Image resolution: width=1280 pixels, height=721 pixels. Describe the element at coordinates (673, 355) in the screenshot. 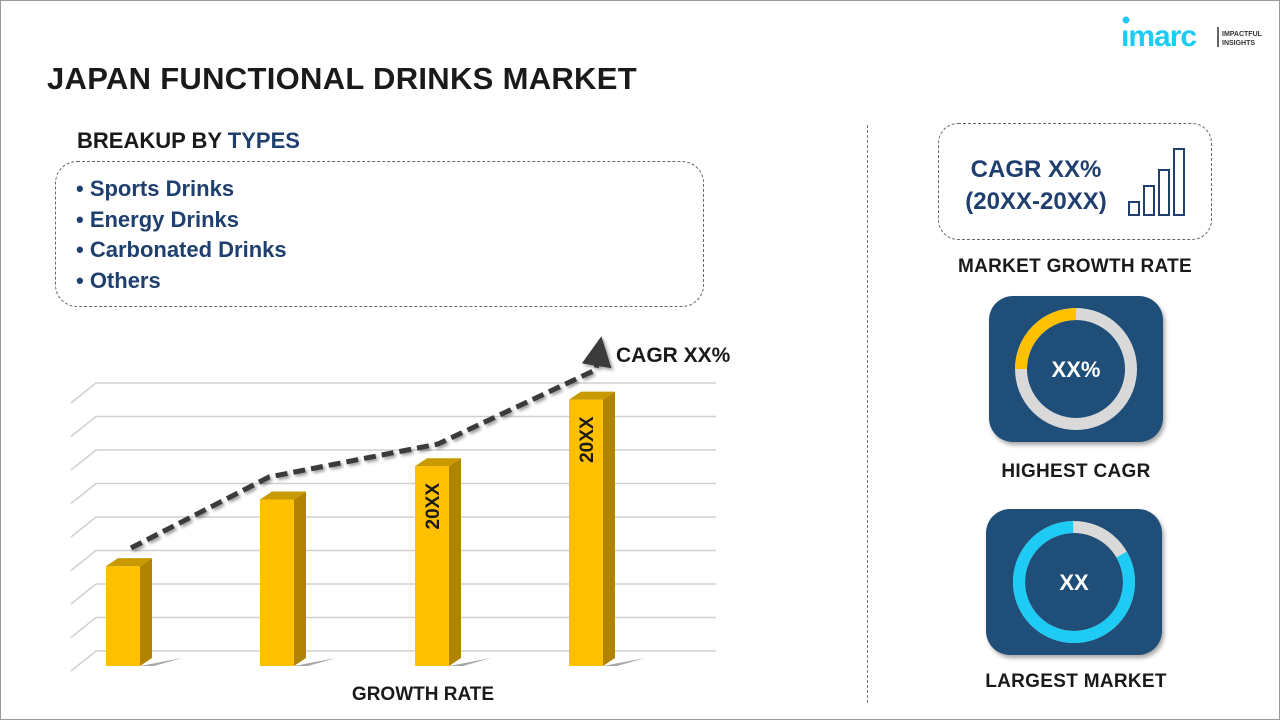

I see `trend-label: CAGR XX%` at that location.